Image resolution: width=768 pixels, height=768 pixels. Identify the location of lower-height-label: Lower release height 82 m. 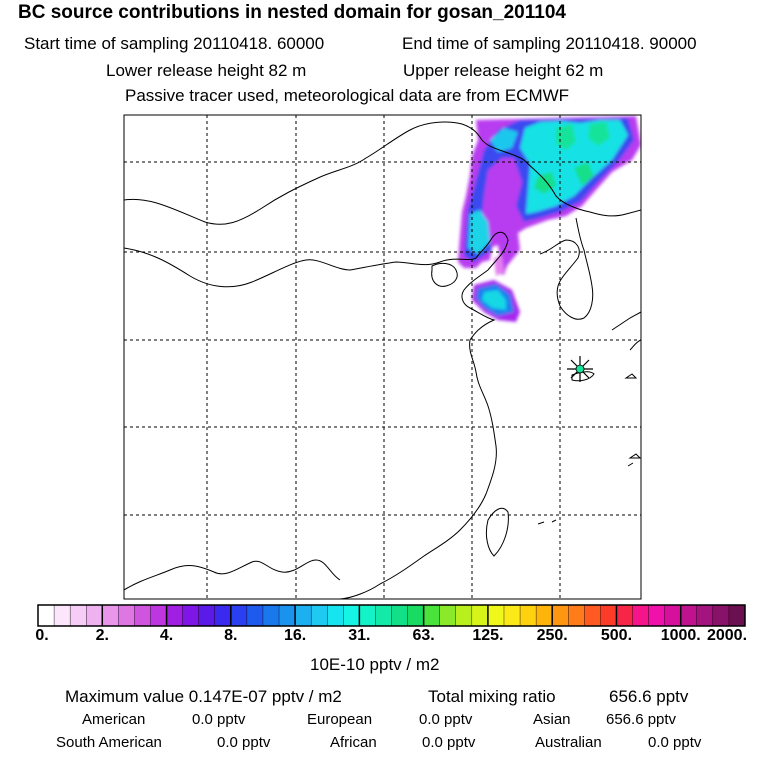
(206, 70).